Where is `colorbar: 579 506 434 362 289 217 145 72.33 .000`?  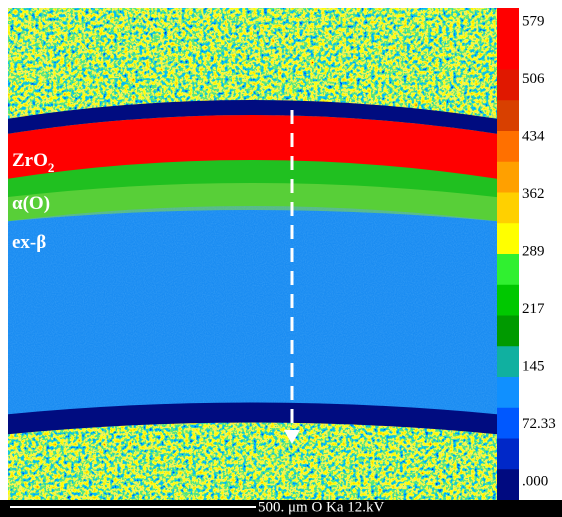
colorbar: 579 506 434 362 289 217 145 72.33 .000 is located at coordinates (526, 254).